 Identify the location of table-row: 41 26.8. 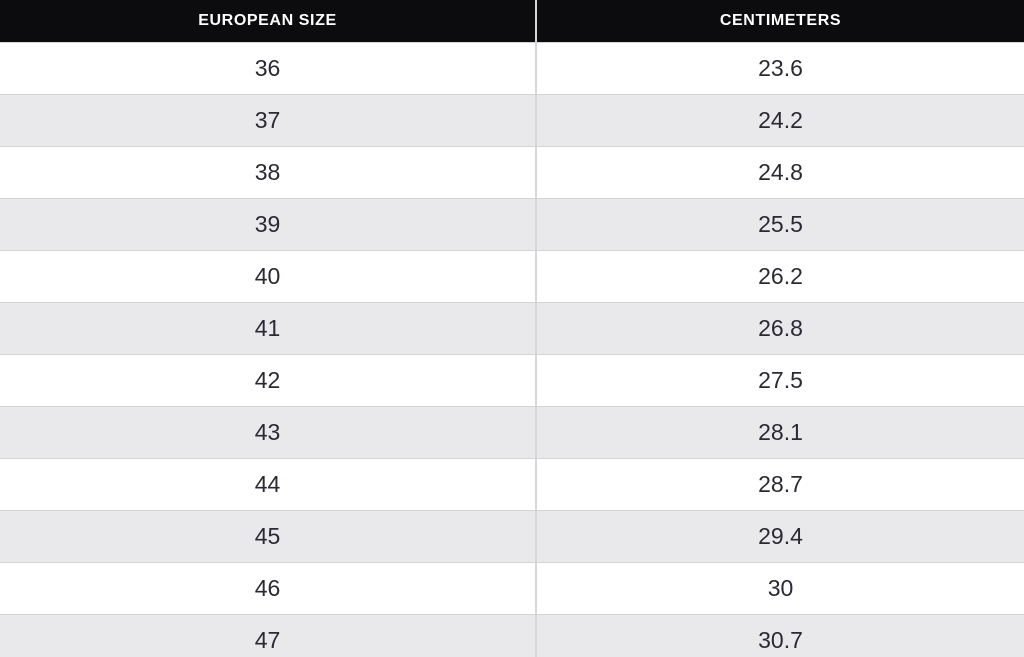
(512, 328).